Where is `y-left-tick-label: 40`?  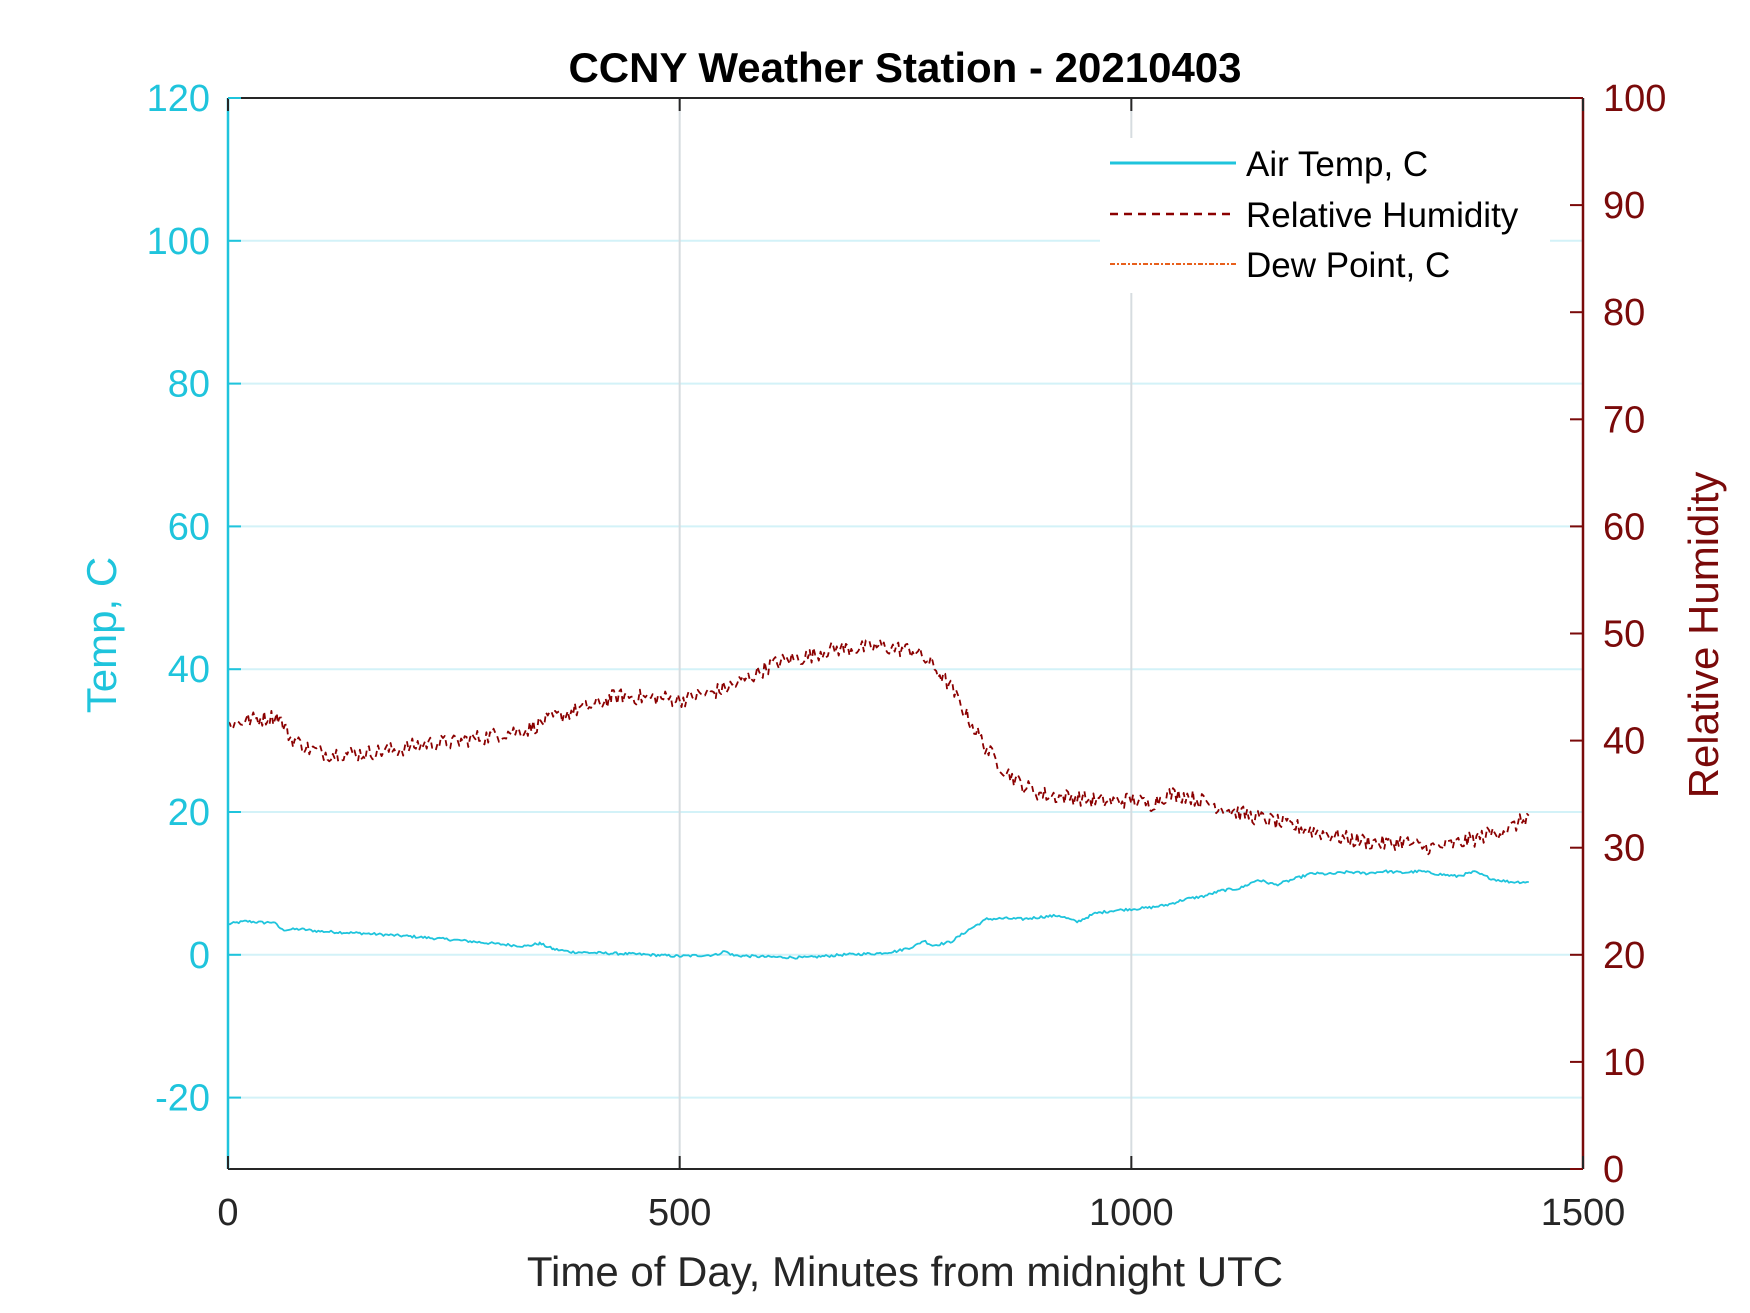 y-left-tick-label: 40 is located at coordinates (189, 670).